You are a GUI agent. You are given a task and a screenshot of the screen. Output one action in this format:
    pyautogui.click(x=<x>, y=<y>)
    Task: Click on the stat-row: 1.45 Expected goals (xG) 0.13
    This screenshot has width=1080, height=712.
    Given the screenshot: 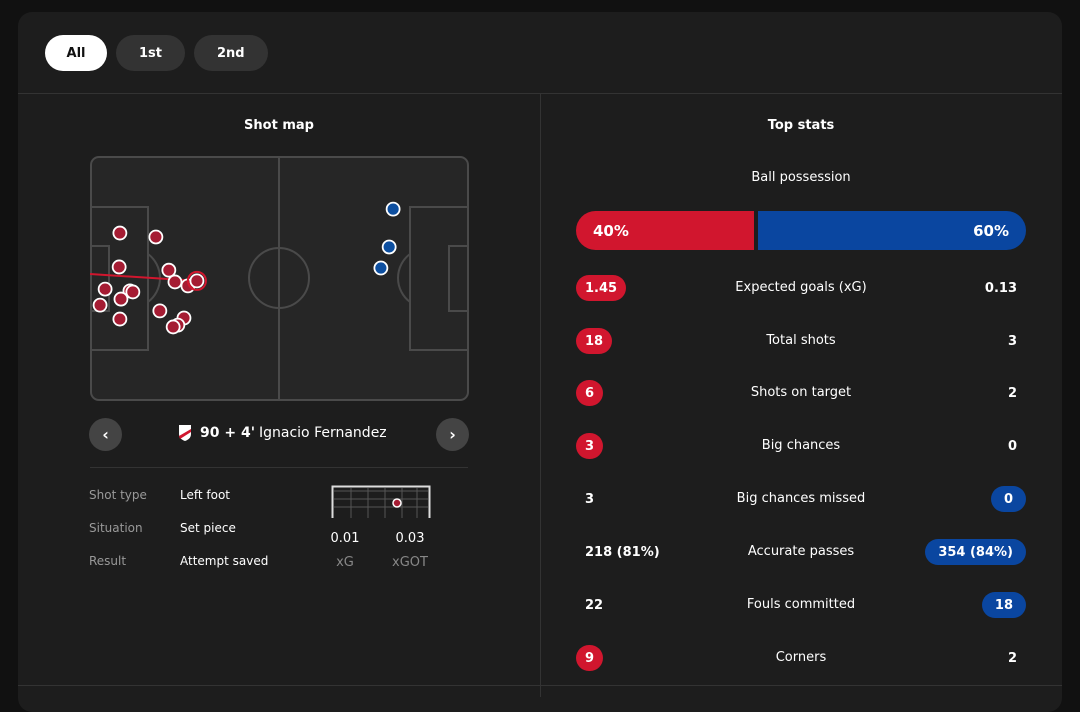 What is the action you would take?
    pyautogui.click(x=801, y=288)
    